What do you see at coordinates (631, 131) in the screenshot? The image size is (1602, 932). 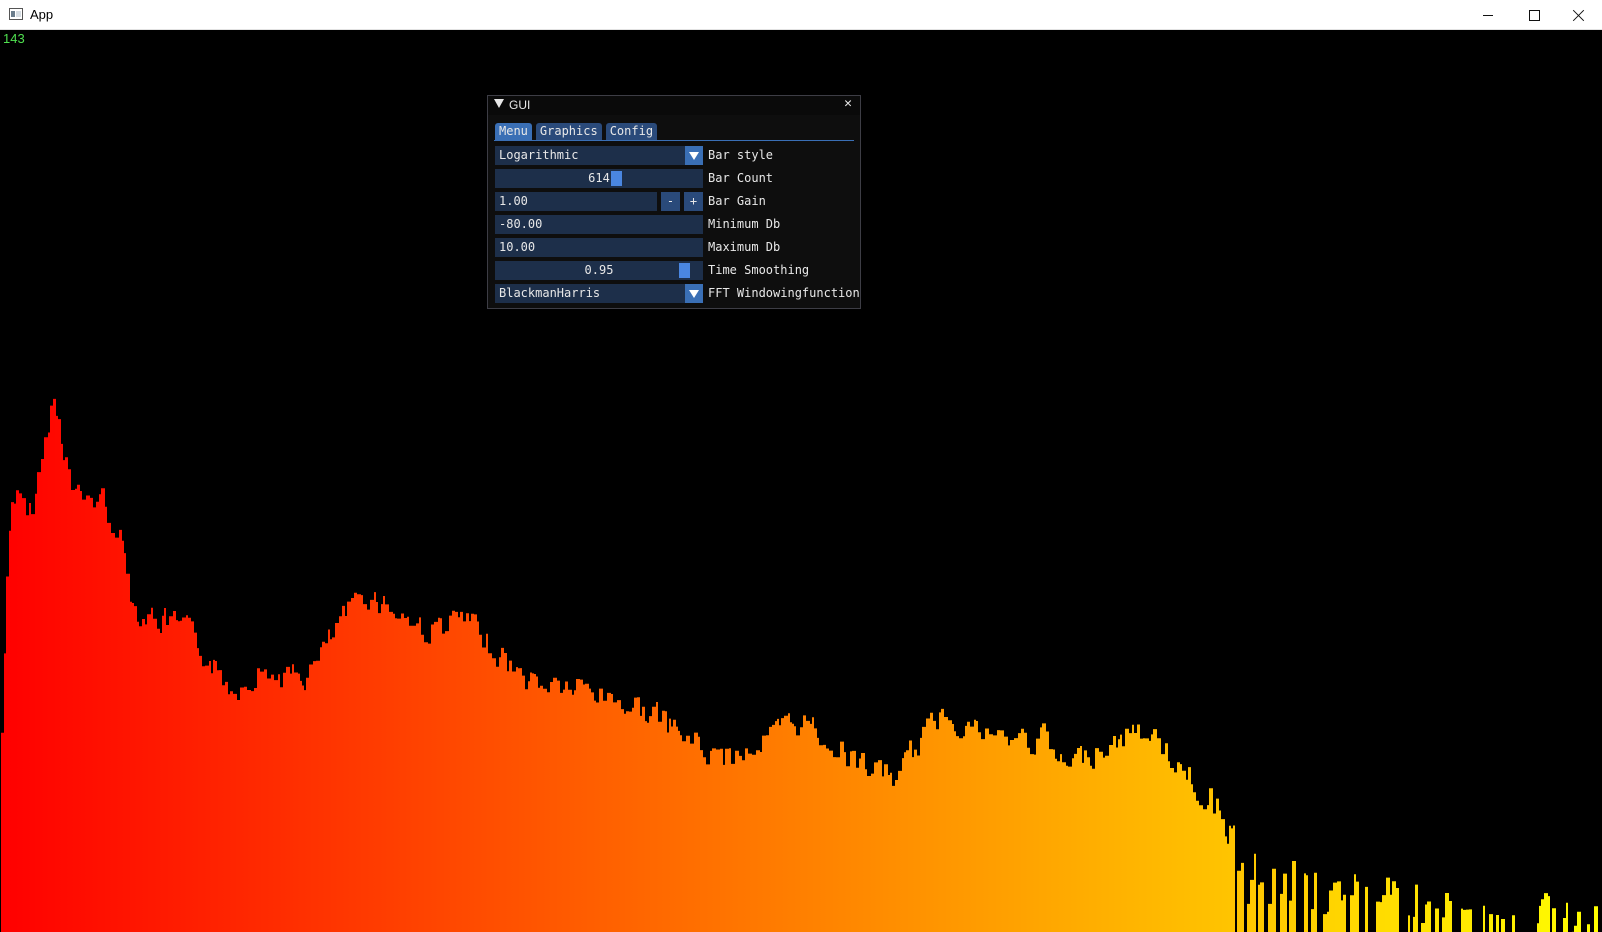 I see `tab-config: Config` at bounding box center [631, 131].